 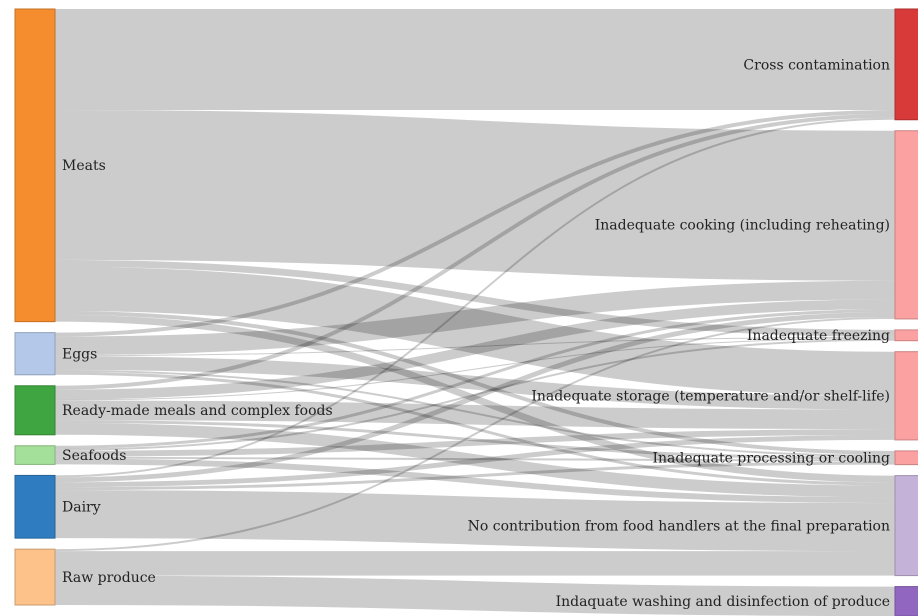 I want to click on target-label-processing: Inadequate processing or cooling, so click(x=771, y=459).